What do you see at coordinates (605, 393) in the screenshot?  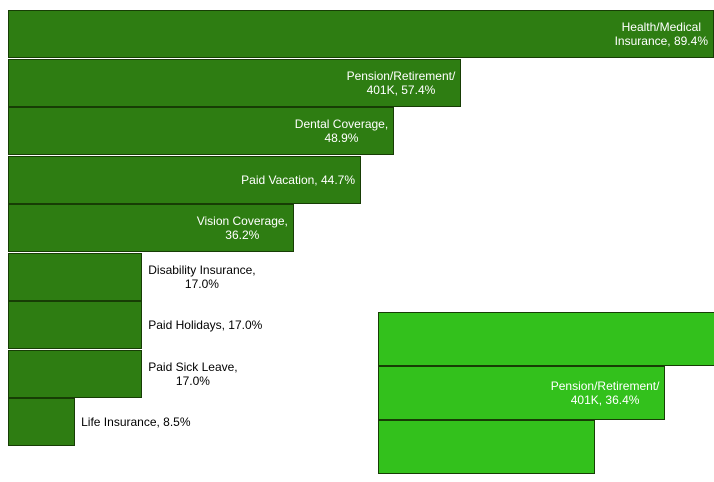 I see `data-label: Pension/Retirement/ 401K, 36.4%` at bounding box center [605, 393].